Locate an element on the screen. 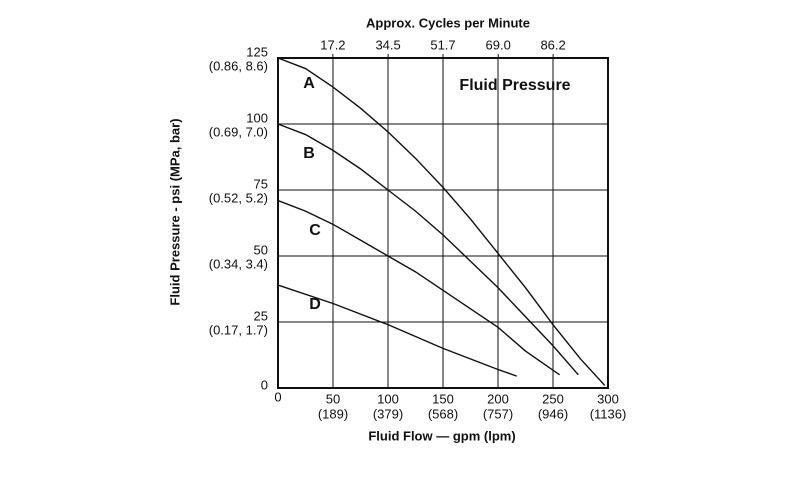 The width and height of the screenshot is (790, 491). y-tick-label: 25 is located at coordinates (261, 315).